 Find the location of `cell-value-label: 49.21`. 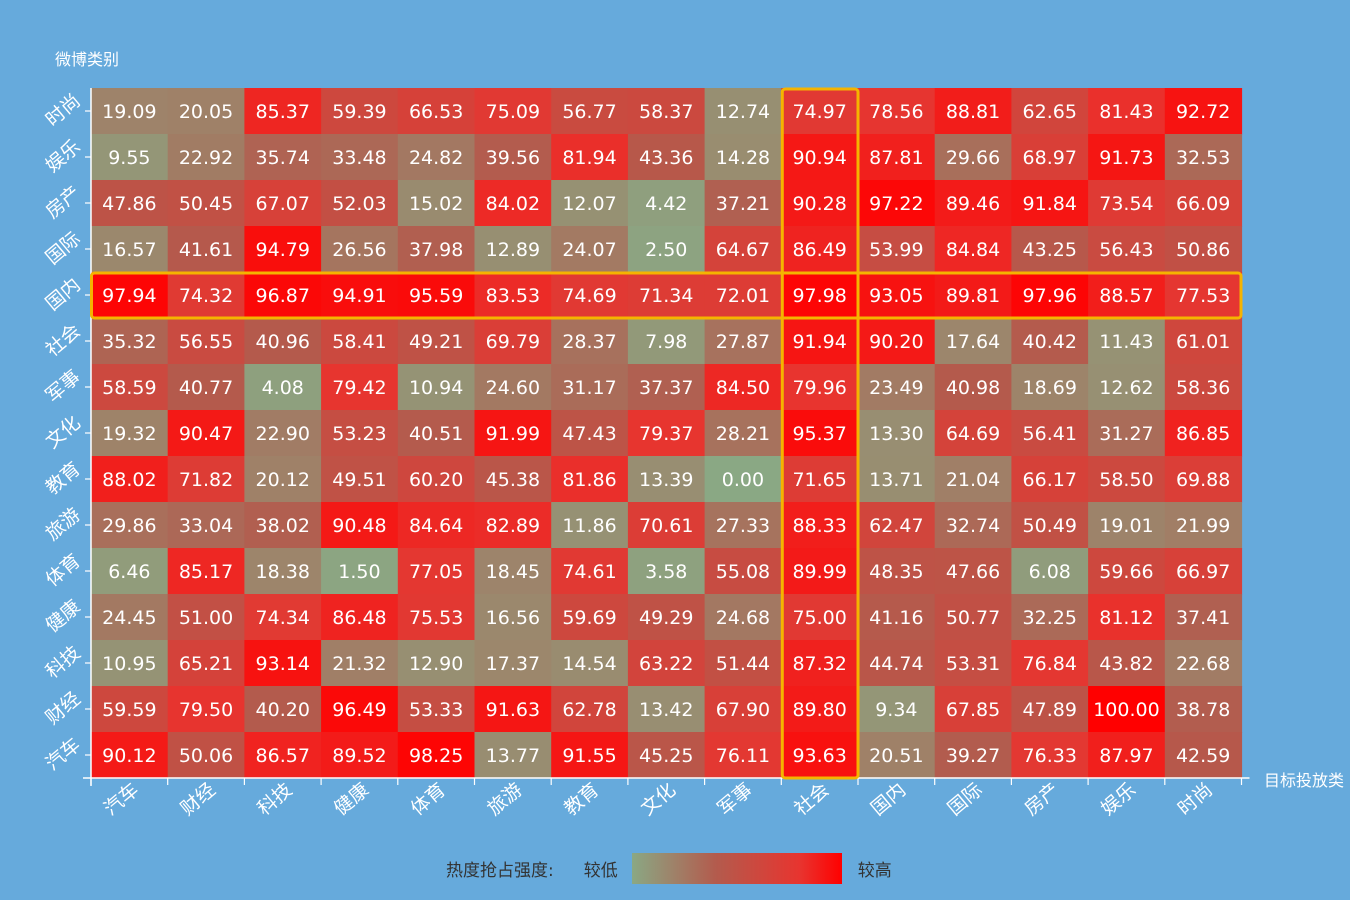

cell-value-label: 49.21 is located at coordinates (436, 342).